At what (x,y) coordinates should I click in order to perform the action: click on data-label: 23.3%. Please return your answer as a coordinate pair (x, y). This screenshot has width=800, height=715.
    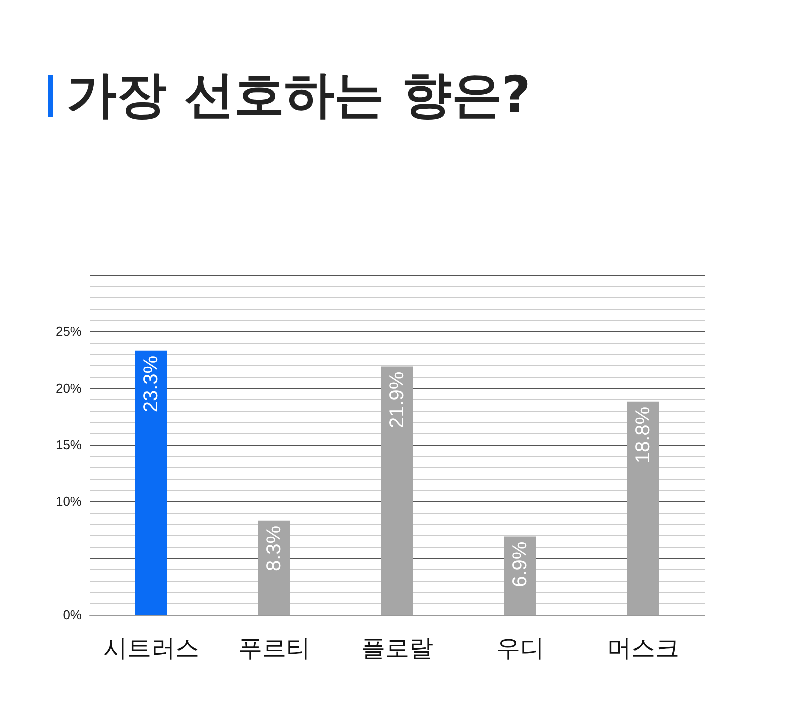
    Looking at the image, I should click on (151, 384).